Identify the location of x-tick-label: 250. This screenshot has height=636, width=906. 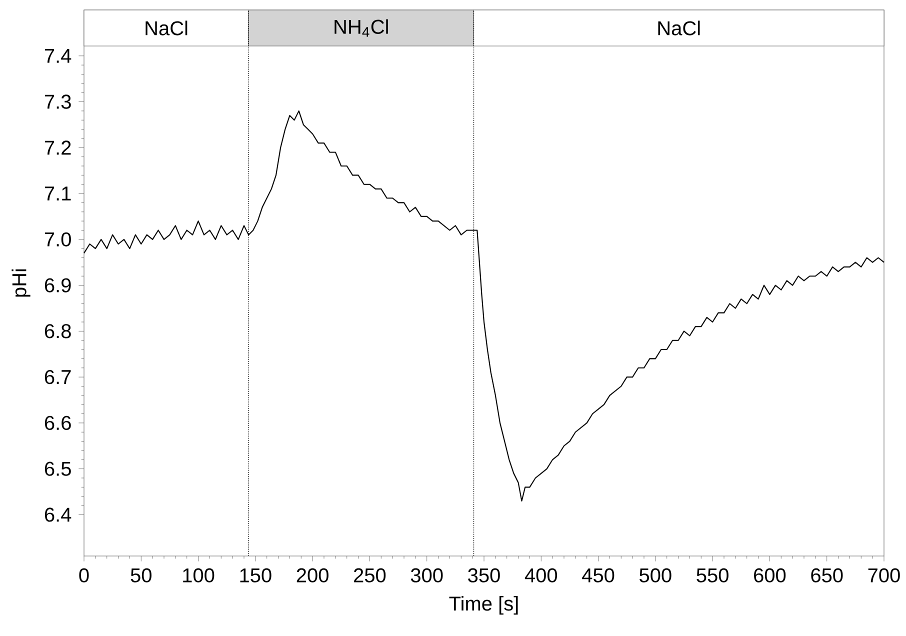
(370, 575).